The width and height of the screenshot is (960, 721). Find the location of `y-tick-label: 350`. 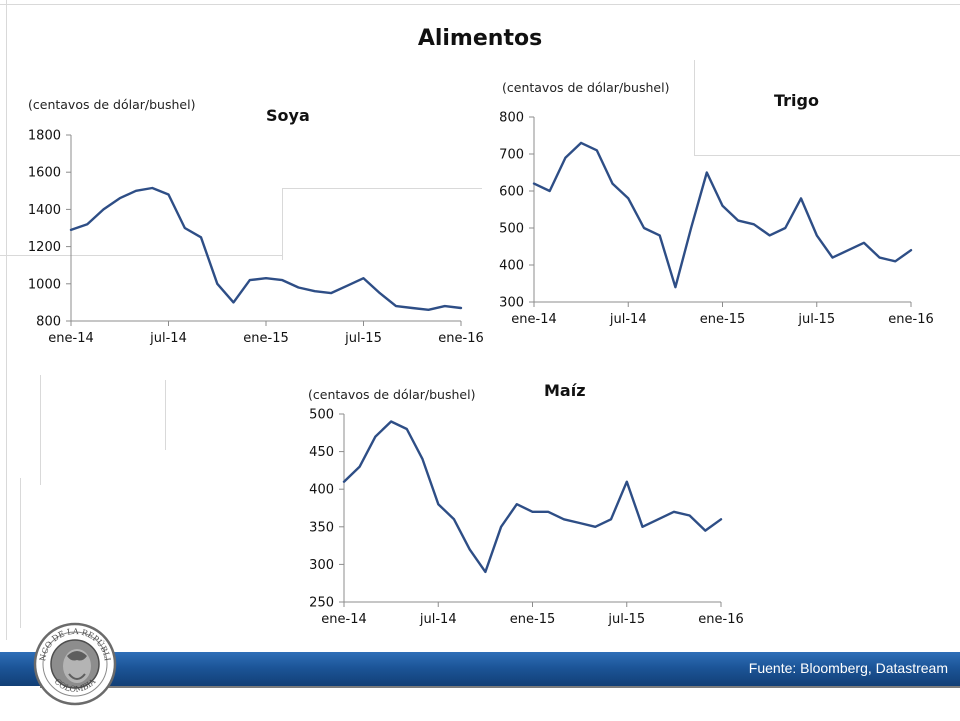

y-tick-label: 350 is located at coordinates (321, 527).